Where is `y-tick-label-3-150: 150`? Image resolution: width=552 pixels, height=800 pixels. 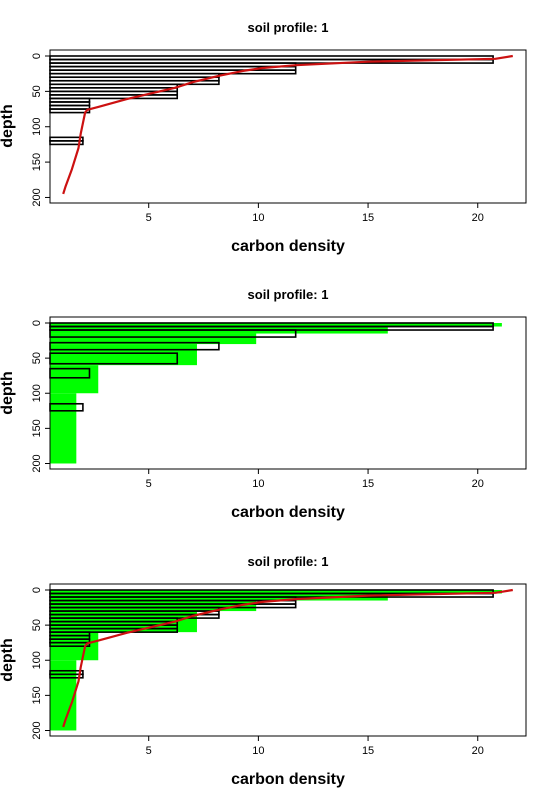 y-tick-label-3-150: 150 is located at coordinates (37, 695).